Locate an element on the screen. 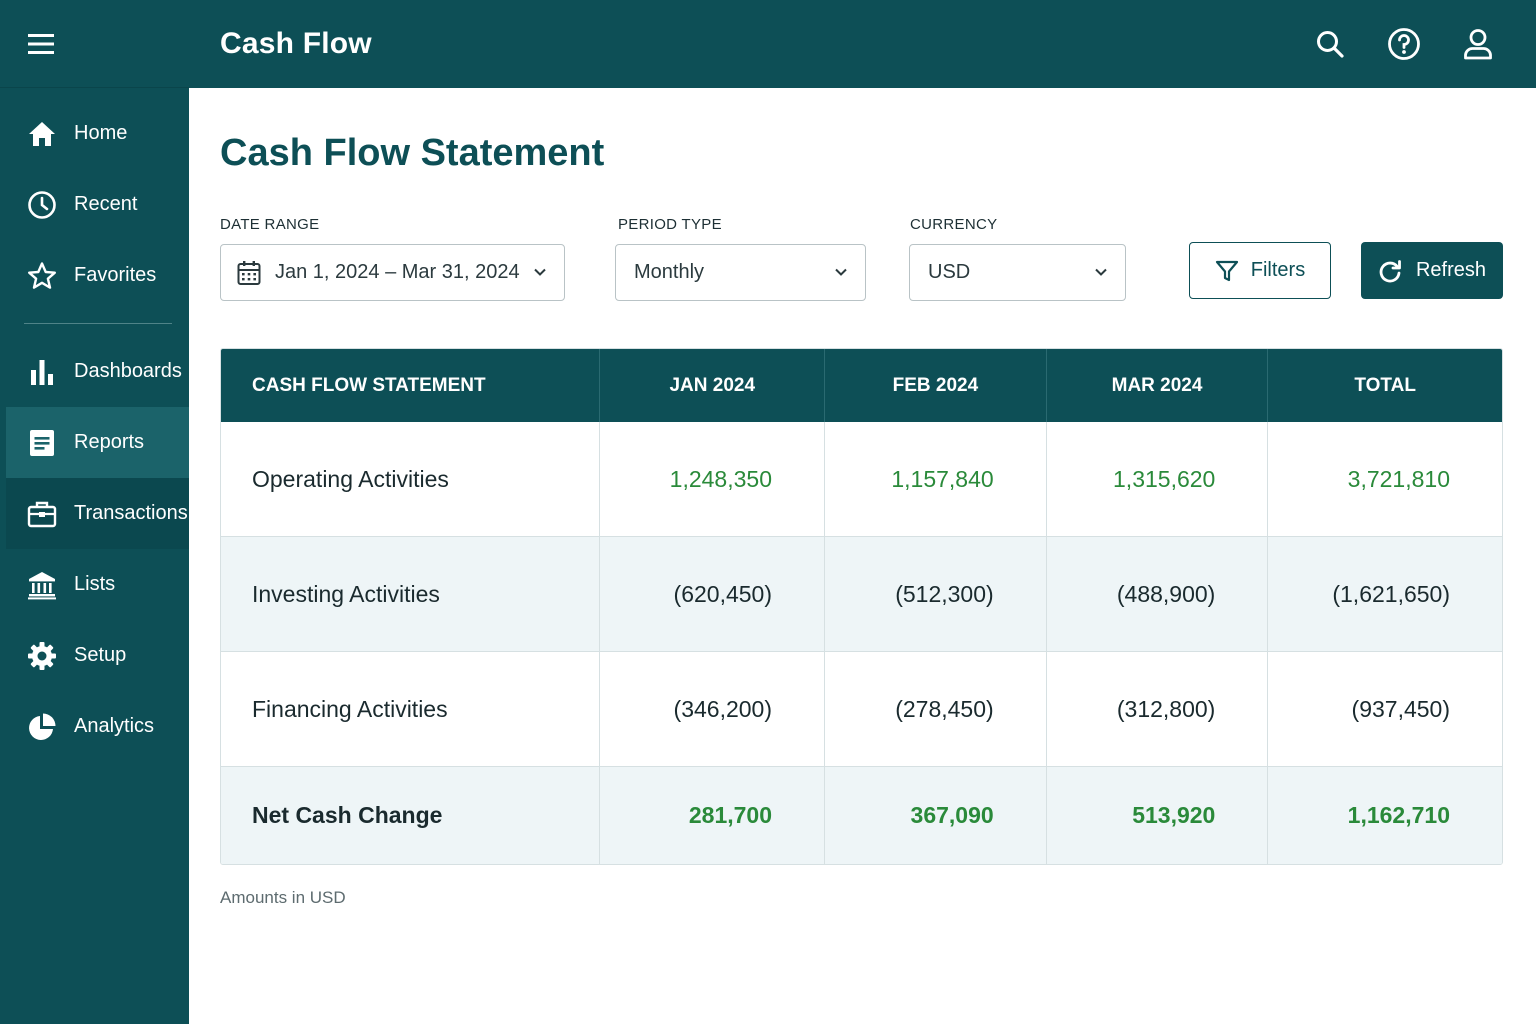  sidebar-item-favorites: Favorites is located at coordinates (94, 275).